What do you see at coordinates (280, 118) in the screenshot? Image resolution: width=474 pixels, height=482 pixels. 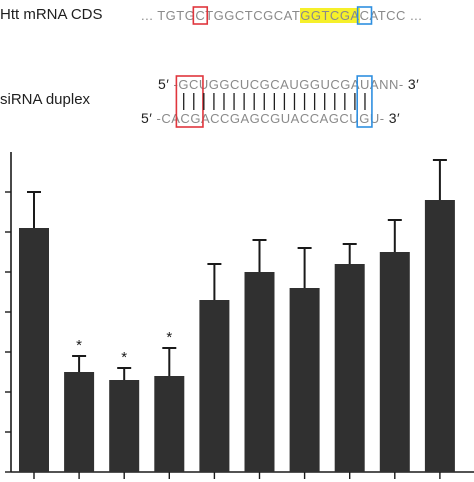 I see `duplex-bottom-mid: ACCGAGCGUACCAGCU` at bounding box center [280, 118].